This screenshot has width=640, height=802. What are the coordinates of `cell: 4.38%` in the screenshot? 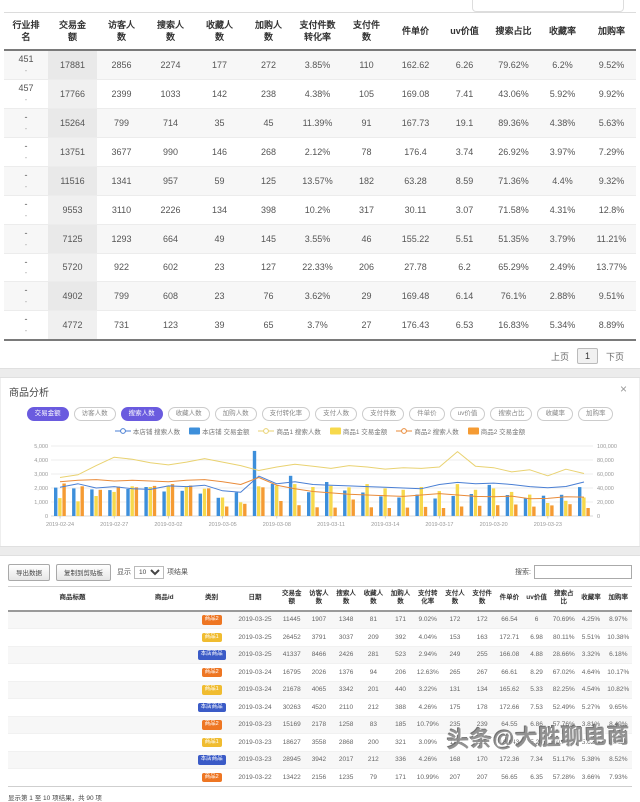 It's located at (317, 94).